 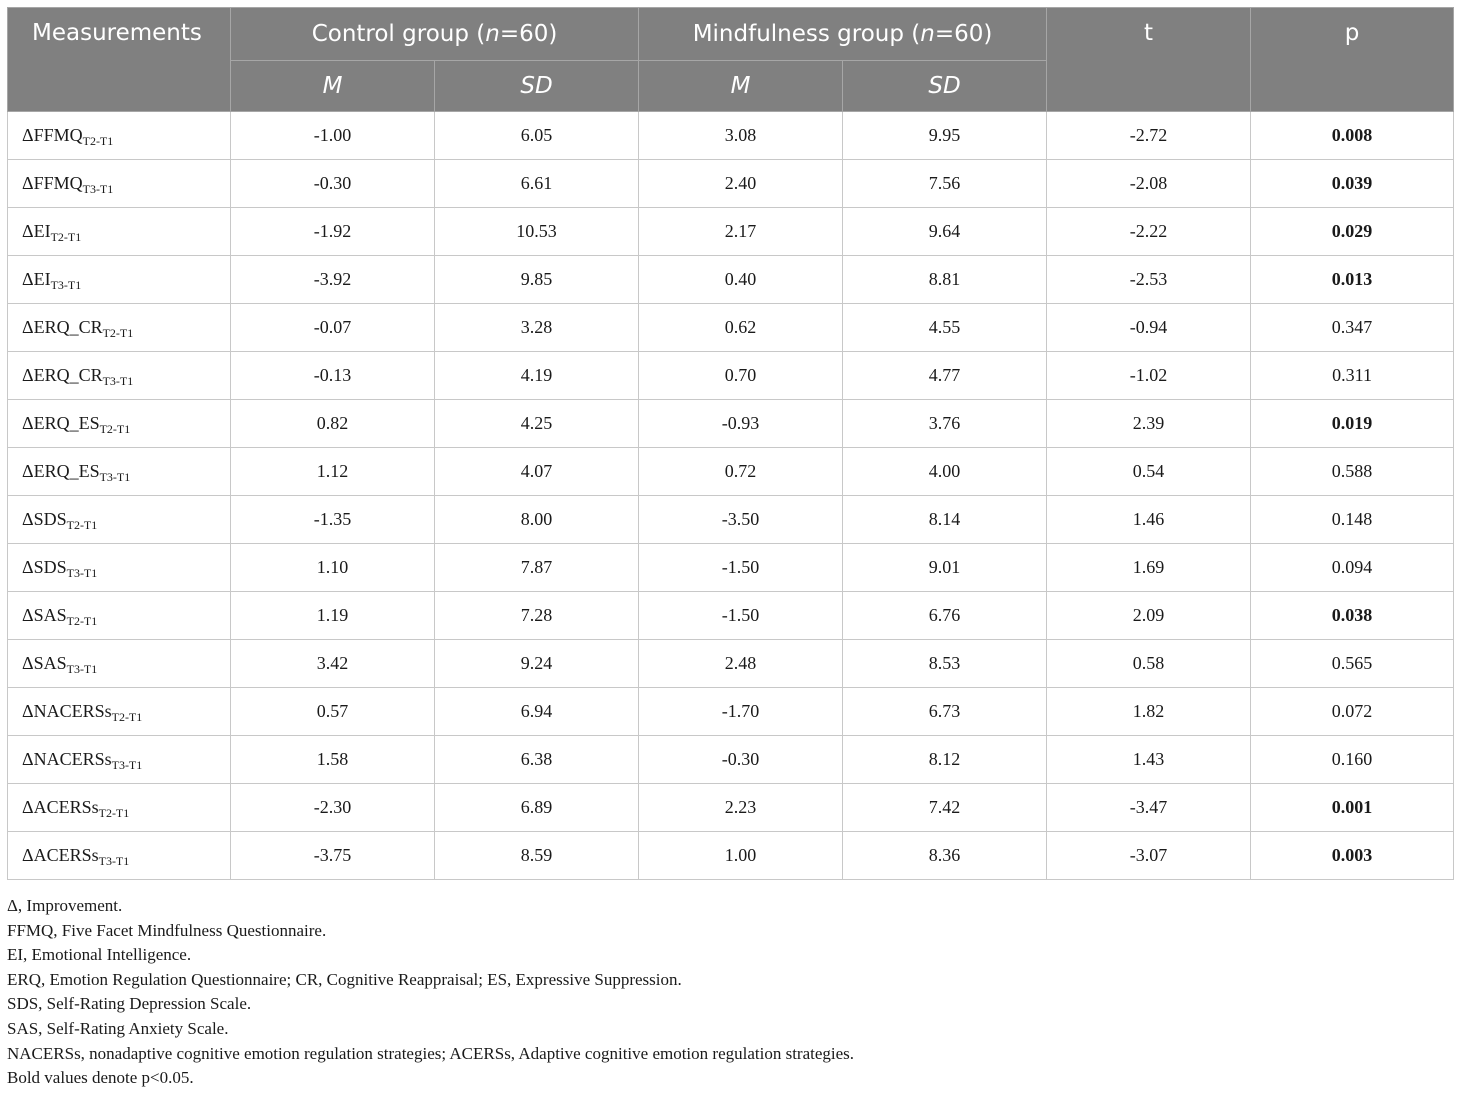 I want to click on cell-mindfulness-m: -3.50, so click(x=741, y=519).